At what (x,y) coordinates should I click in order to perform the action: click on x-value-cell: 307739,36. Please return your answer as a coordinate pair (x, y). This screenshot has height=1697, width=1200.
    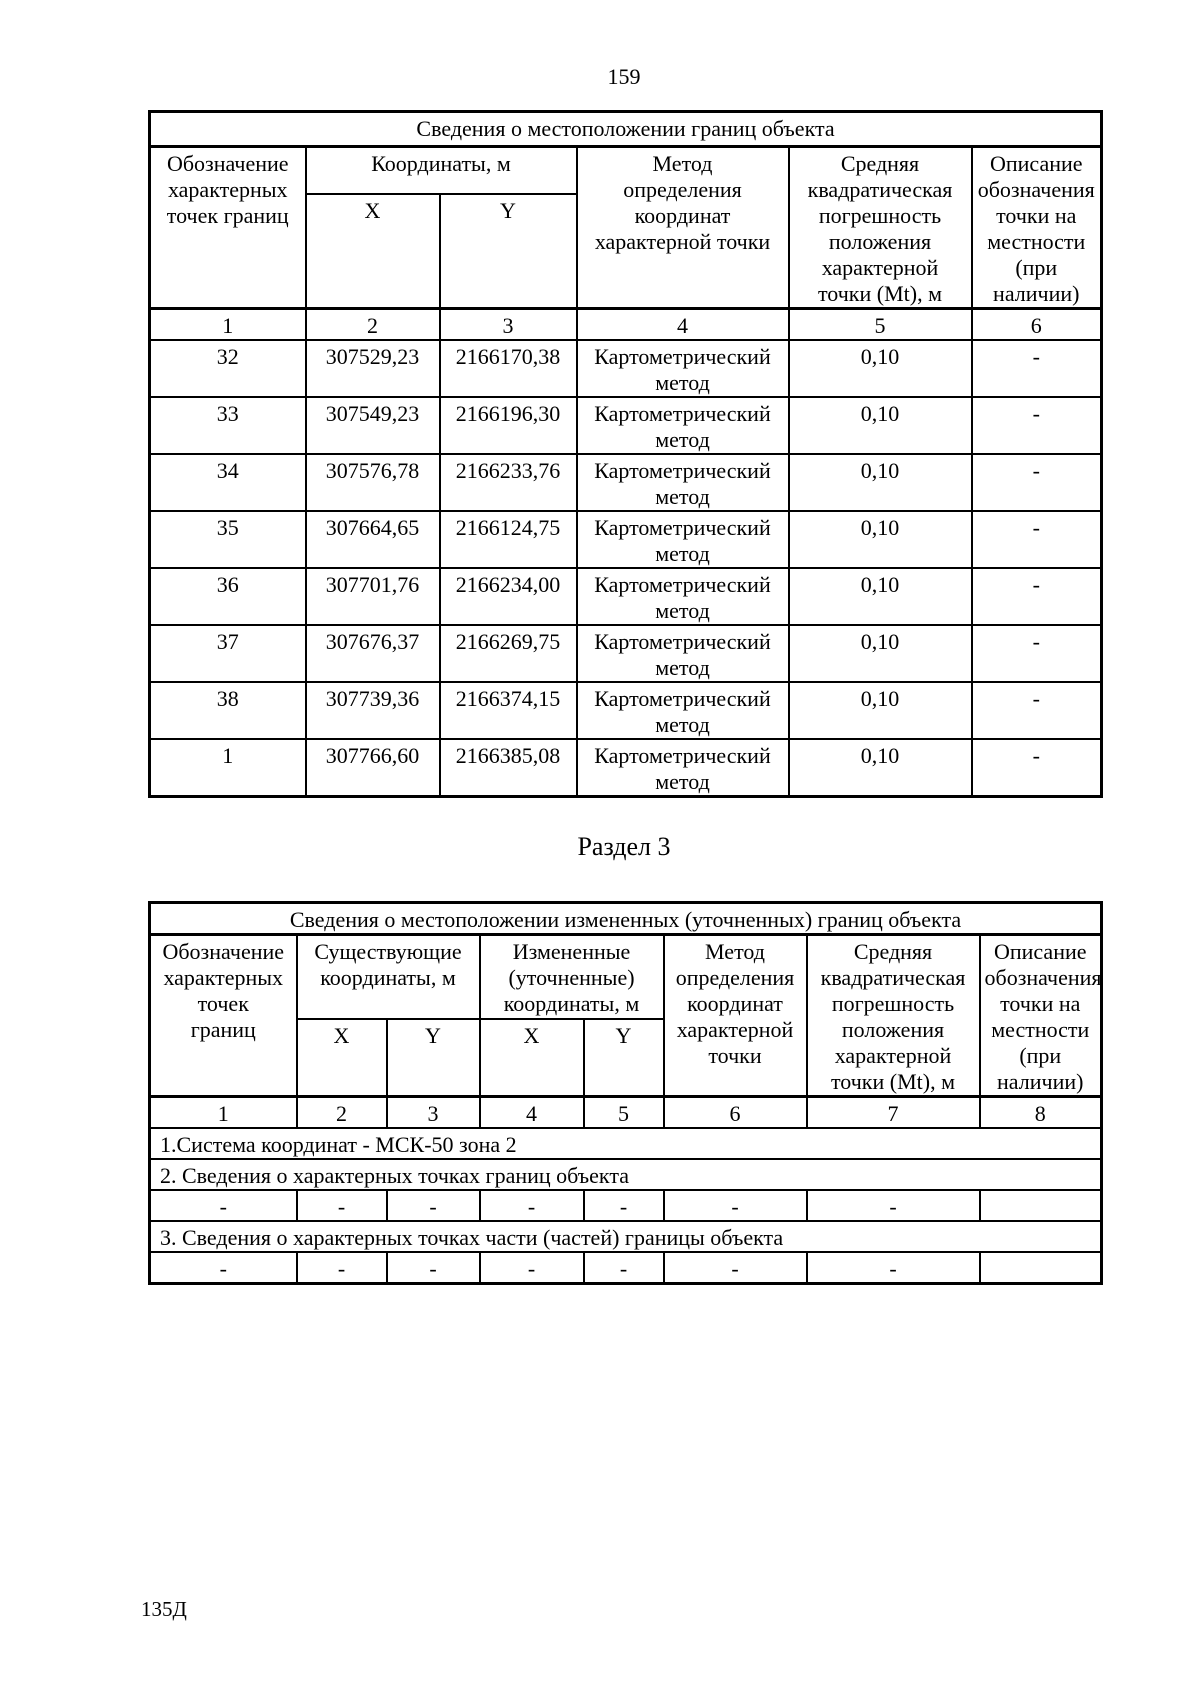
    Looking at the image, I should click on (372, 710).